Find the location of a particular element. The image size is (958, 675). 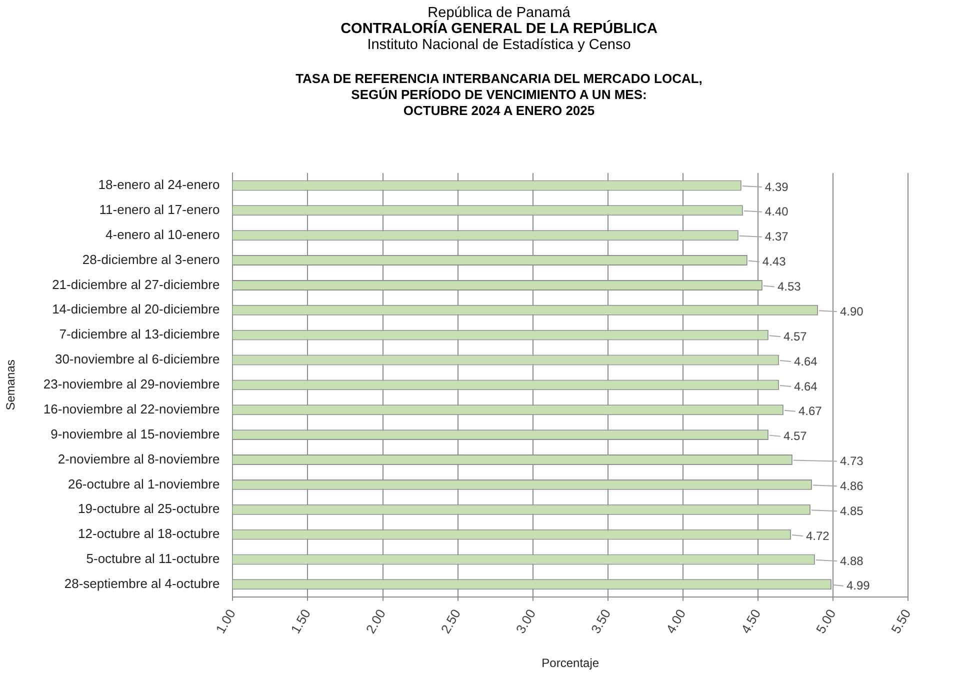

y-tick-label: 2-noviembre al 8-noviembre is located at coordinates (139, 458).